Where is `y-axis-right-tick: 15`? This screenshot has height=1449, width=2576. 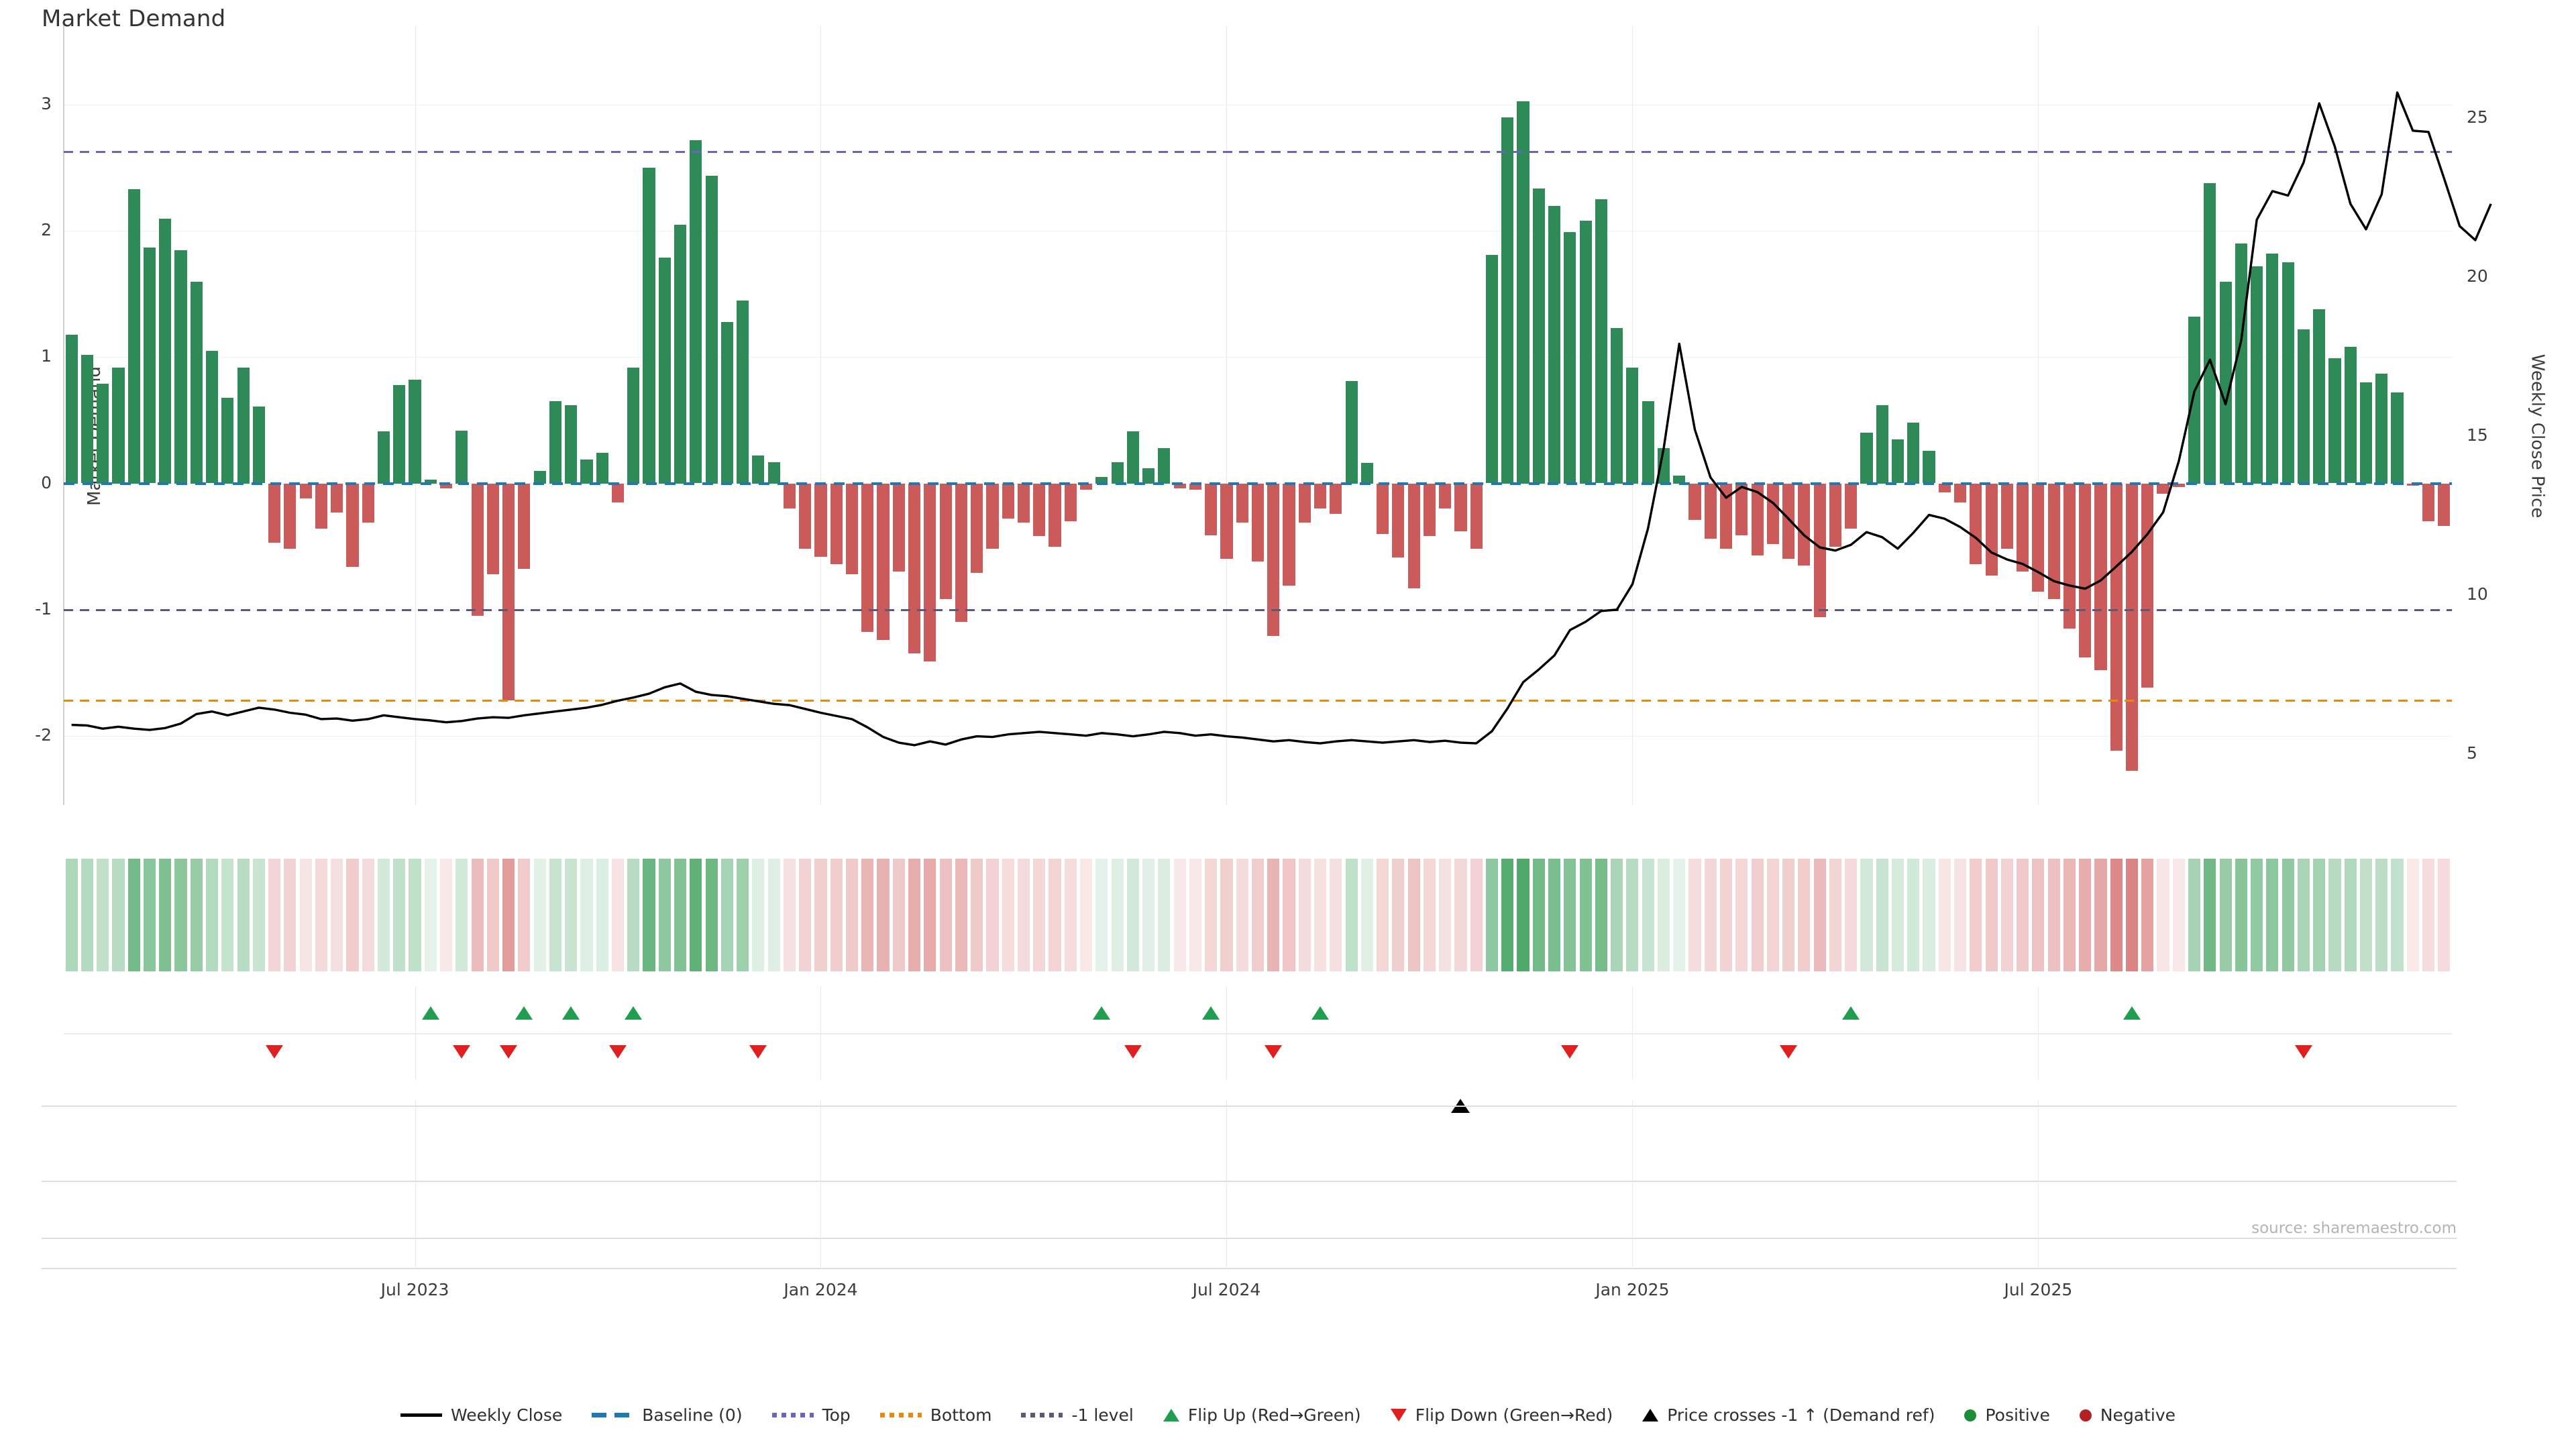
y-axis-right-tick: 15 is located at coordinates (2477, 435).